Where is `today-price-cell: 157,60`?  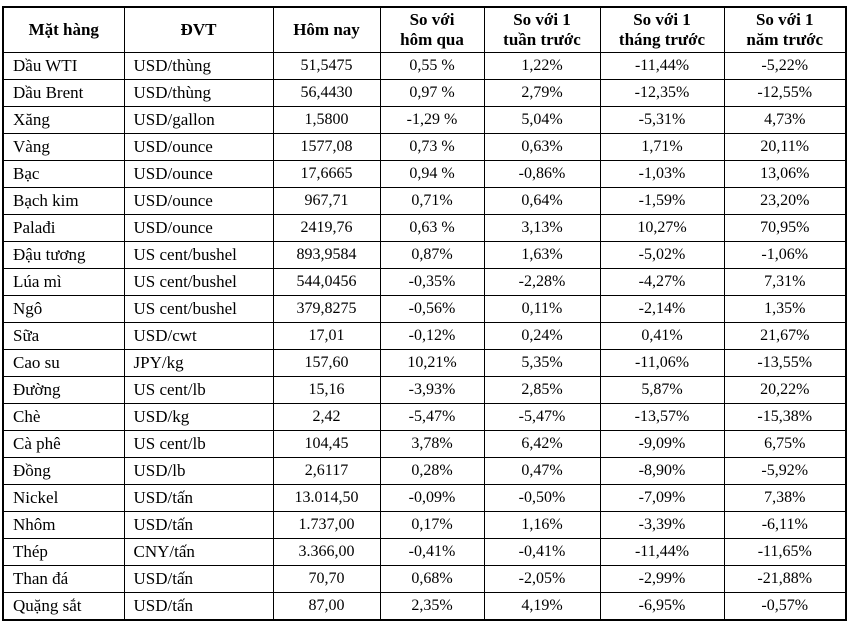 today-price-cell: 157,60 is located at coordinates (326, 363).